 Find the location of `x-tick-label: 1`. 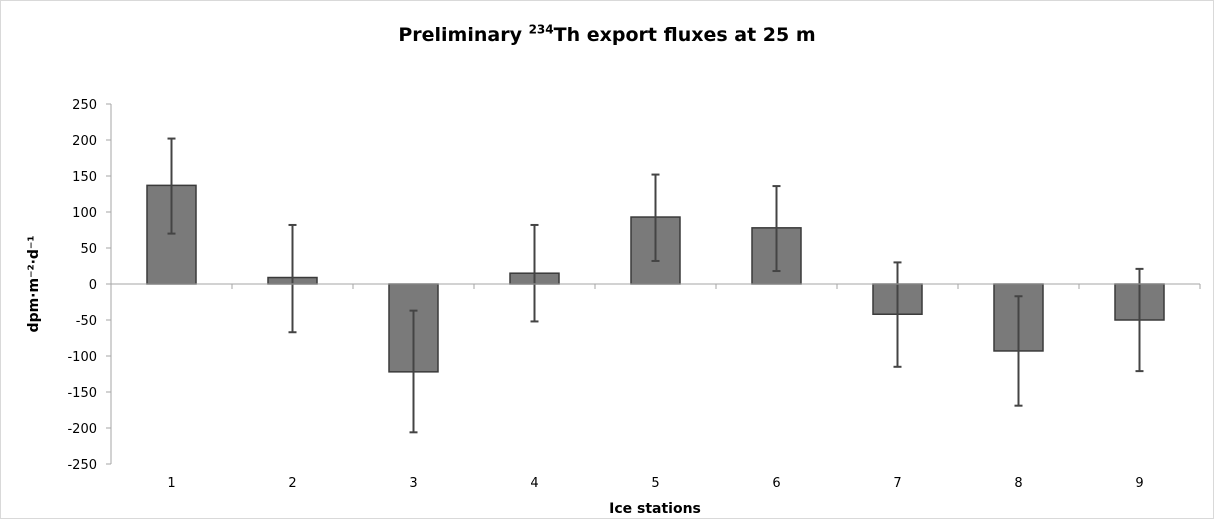

x-tick-label: 1 is located at coordinates (171, 483).